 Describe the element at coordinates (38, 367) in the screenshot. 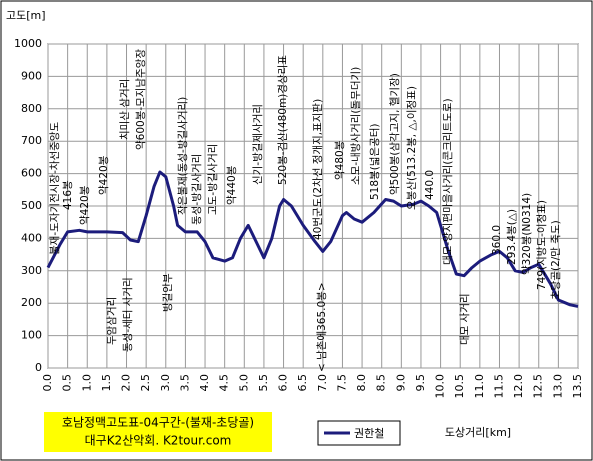

I see `y-tick-label: 0` at that location.